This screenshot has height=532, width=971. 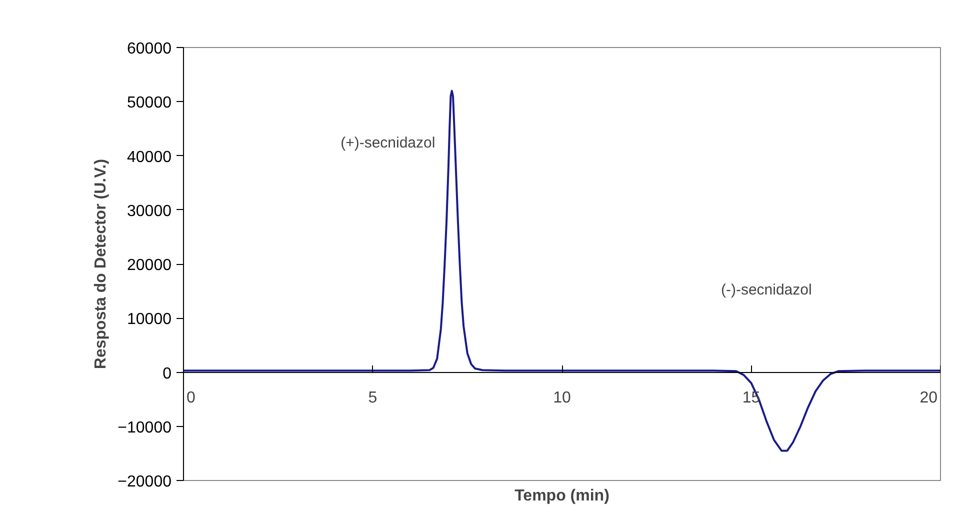 What do you see at coordinates (101, 264) in the screenshot?
I see `y-axis-title: Resposta do Detector (U.V.)` at bounding box center [101, 264].